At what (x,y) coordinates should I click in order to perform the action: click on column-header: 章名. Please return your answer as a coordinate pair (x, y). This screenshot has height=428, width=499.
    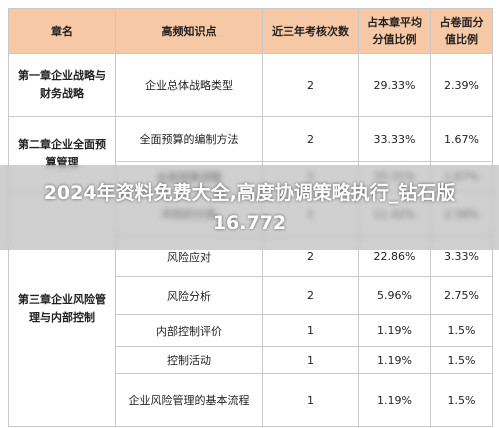
    Looking at the image, I should click on (62, 31).